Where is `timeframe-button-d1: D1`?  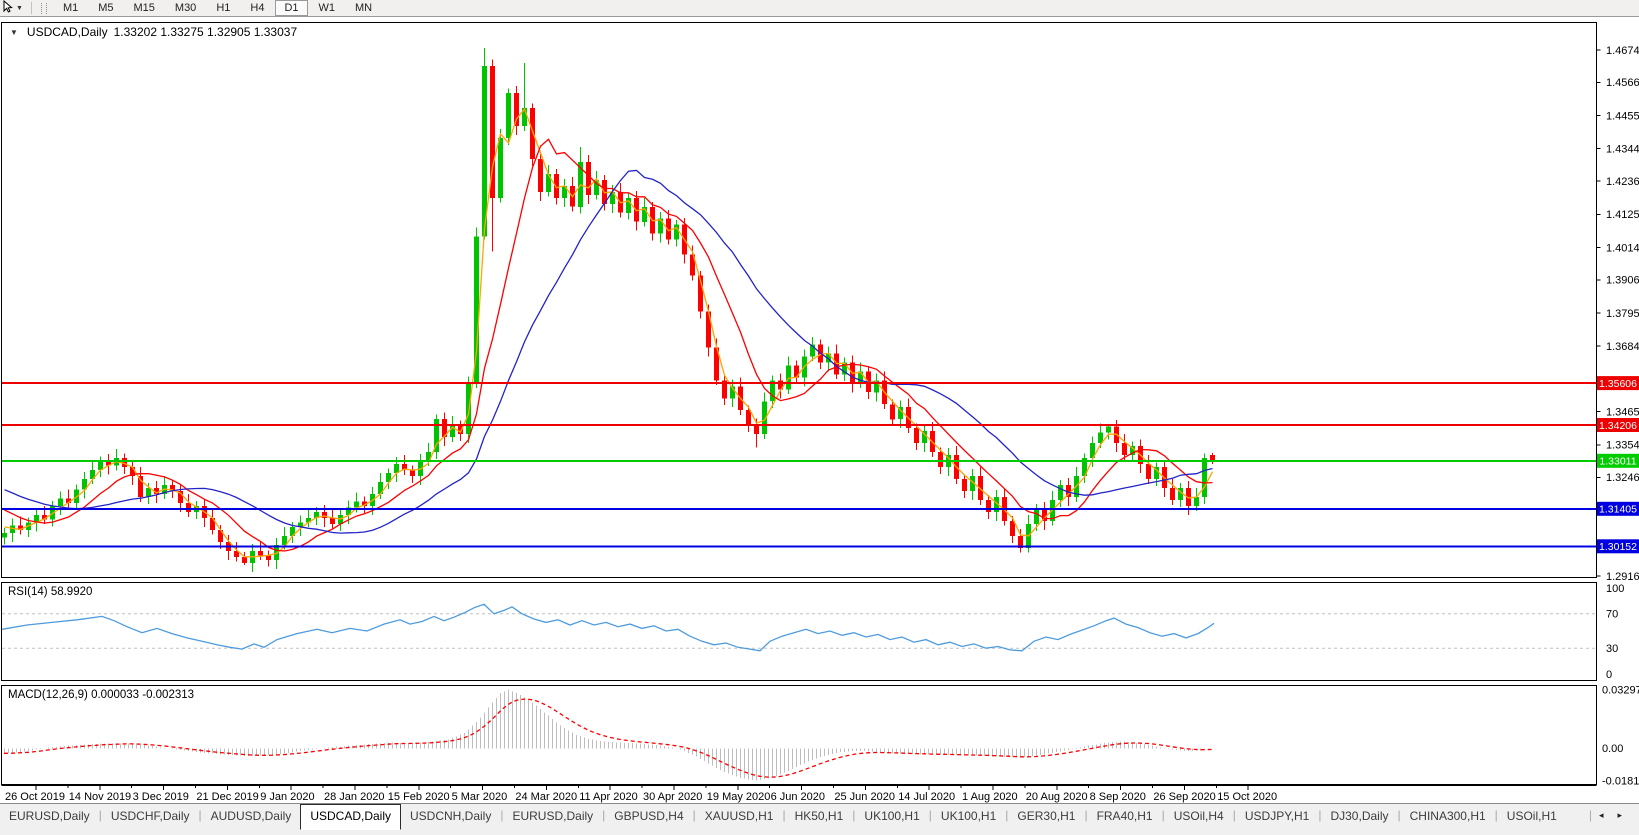 timeframe-button-d1: D1 is located at coordinates (291, 8).